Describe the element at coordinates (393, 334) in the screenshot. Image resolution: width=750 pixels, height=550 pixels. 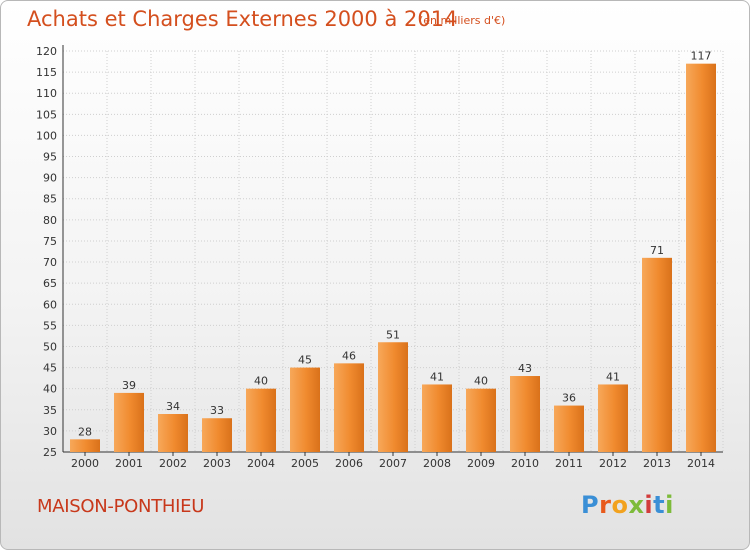
I see `data-label: 51` at that location.